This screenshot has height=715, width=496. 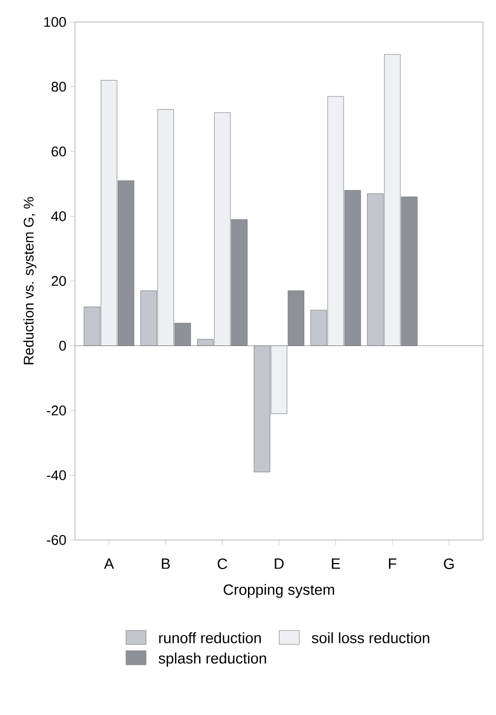 What do you see at coordinates (56, 540) in the screenshot?
I see `y-tick-label: -60` at bounding box center [56, 540].